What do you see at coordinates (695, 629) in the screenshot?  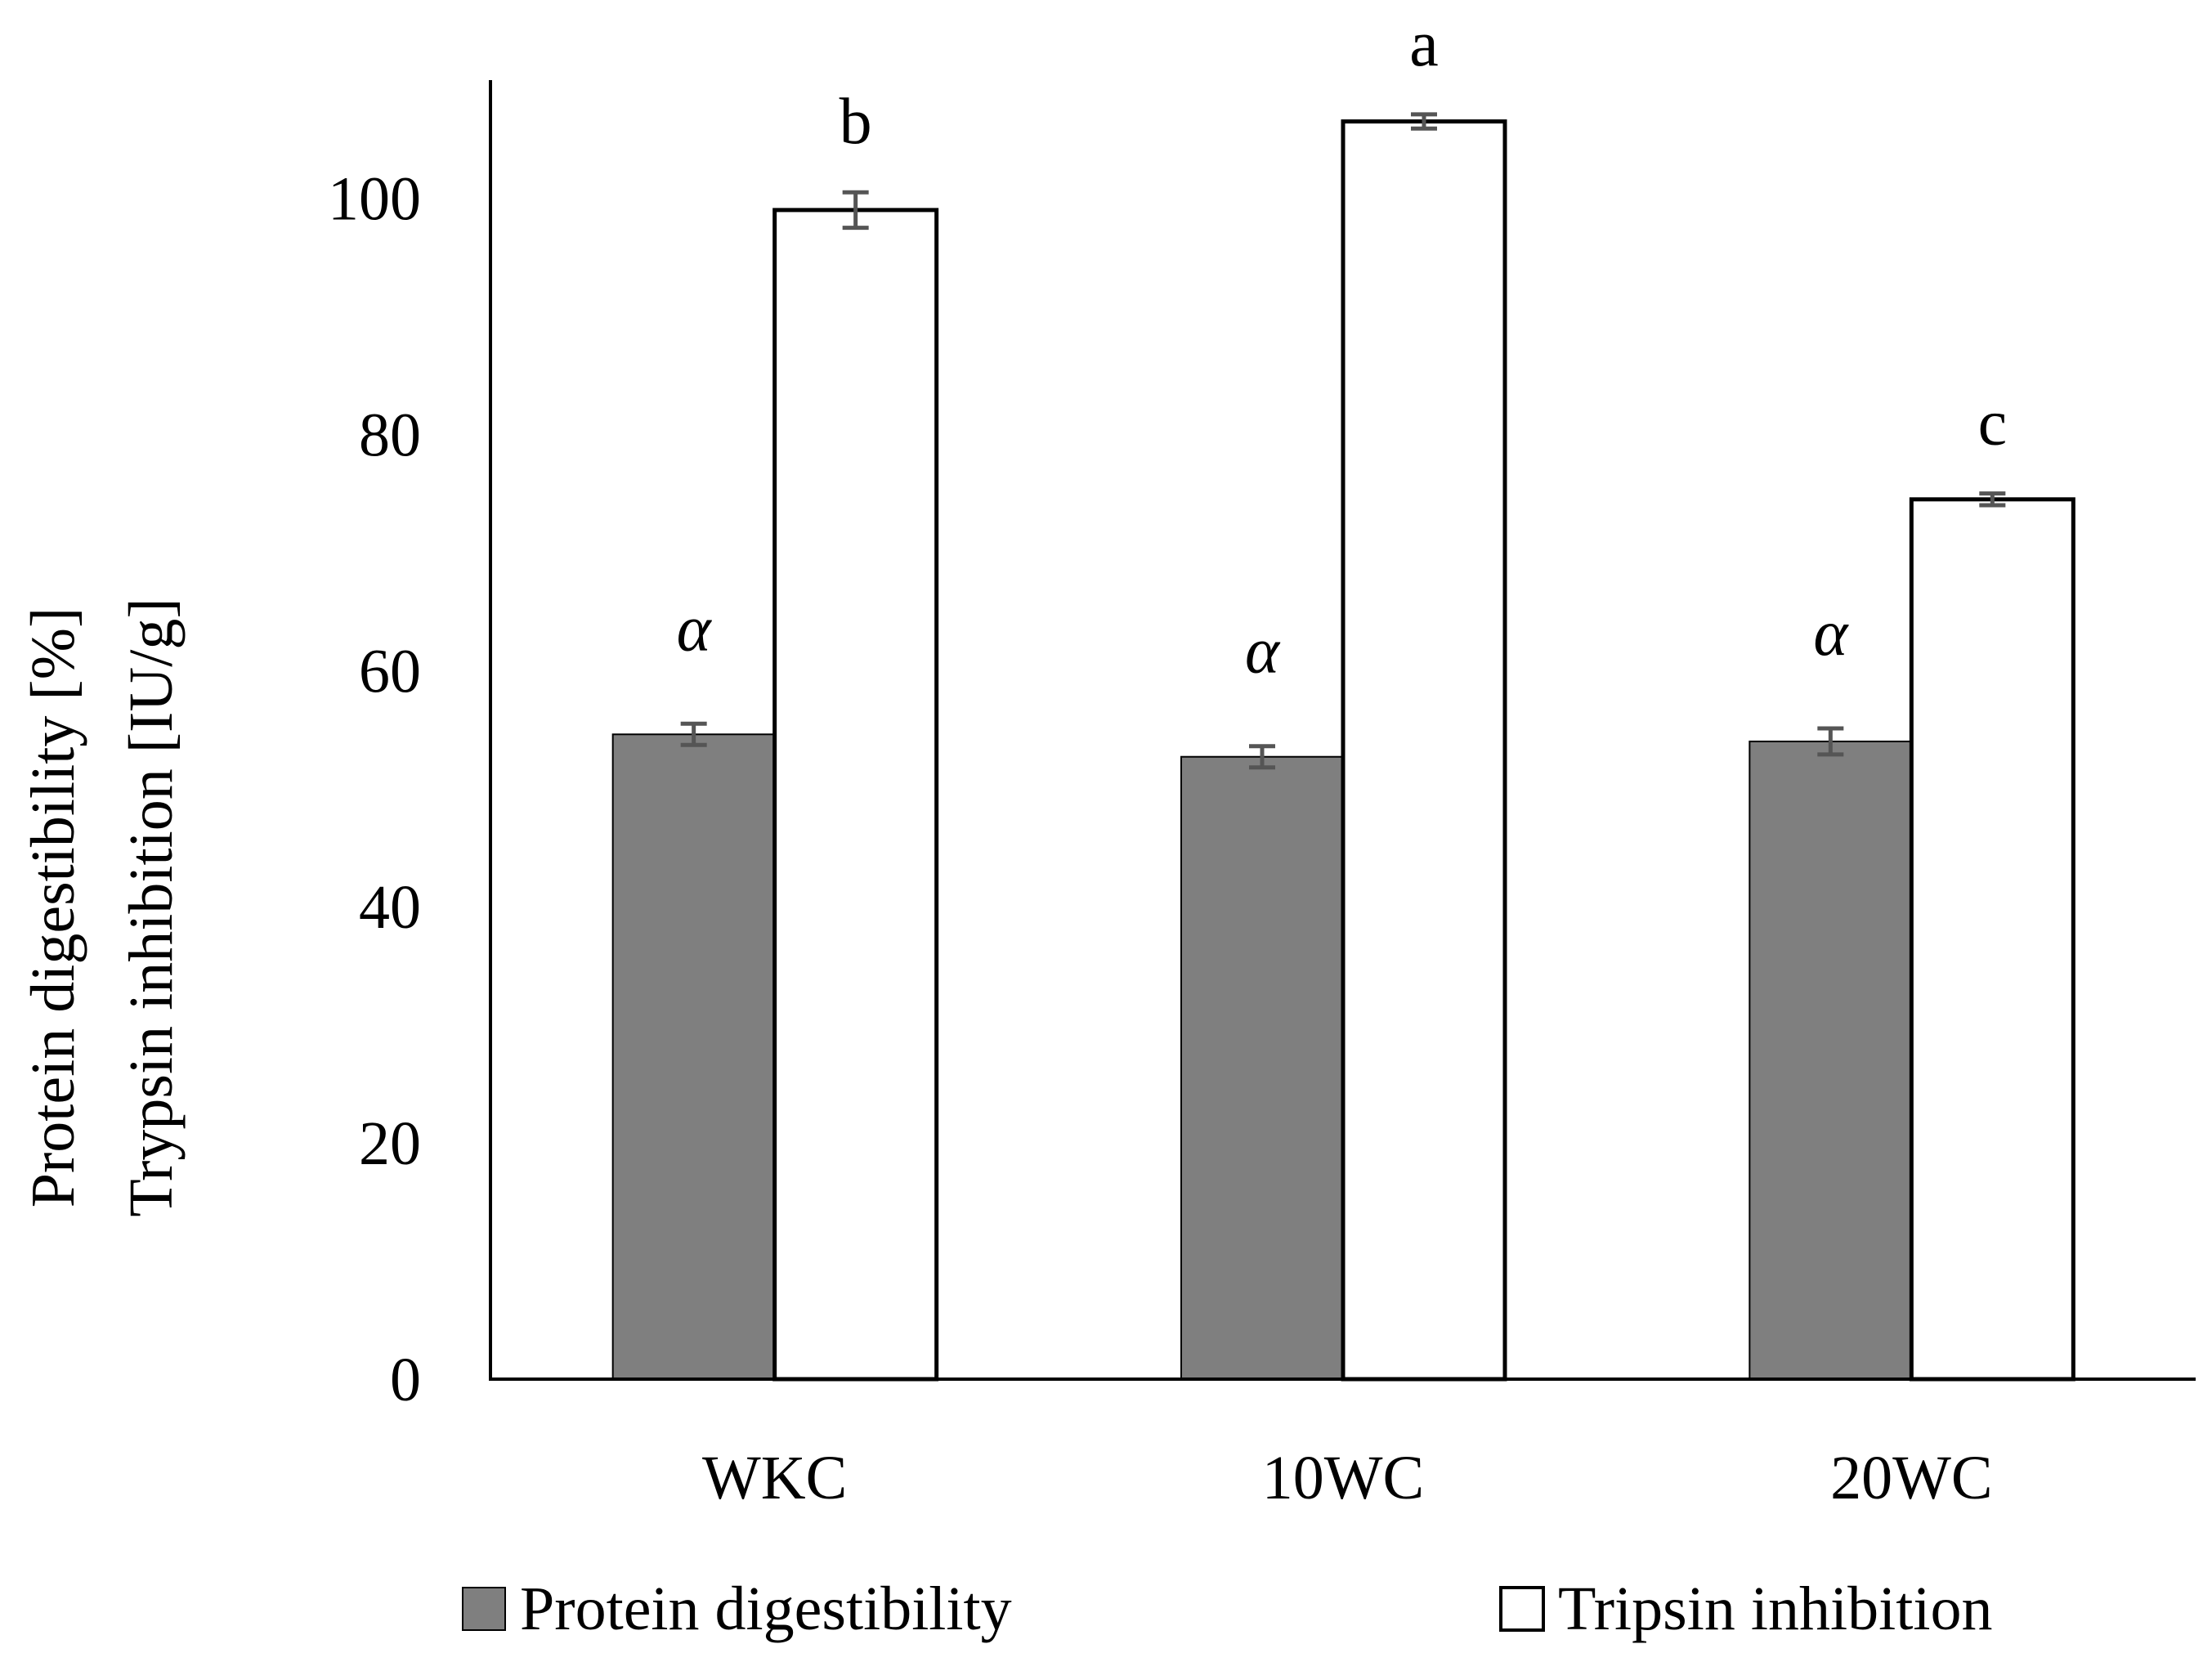 I see `significance-label-protein-digestibility-wkc: α` at bounding box center [695, 629].